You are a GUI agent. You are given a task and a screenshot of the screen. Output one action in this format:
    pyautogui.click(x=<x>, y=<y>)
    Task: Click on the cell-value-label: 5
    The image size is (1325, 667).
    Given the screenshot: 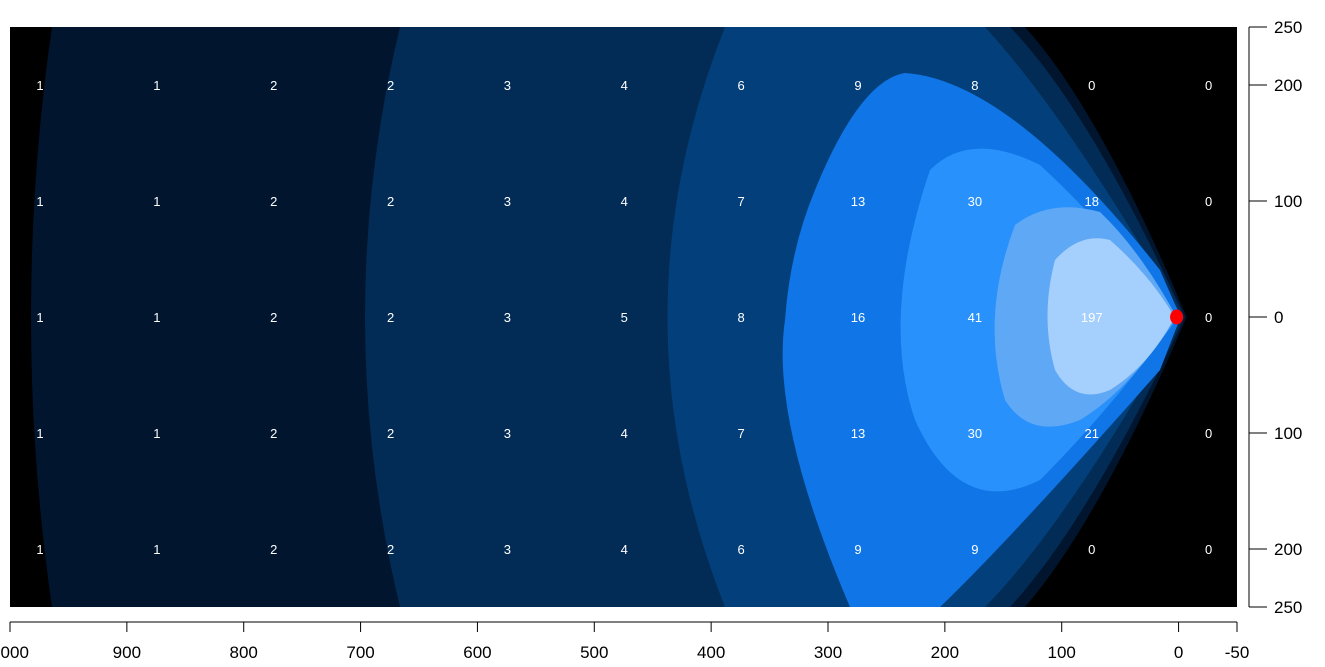 What is the action you would take?
    pyautogui.click(x=624, y=317)
    